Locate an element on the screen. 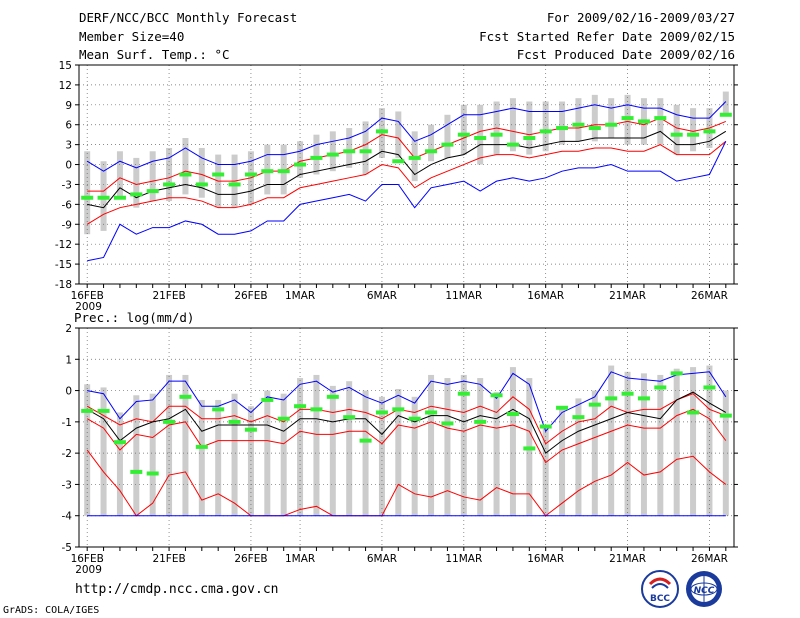  x-tick-label: 16MAR is located at coordinates (545, 296).